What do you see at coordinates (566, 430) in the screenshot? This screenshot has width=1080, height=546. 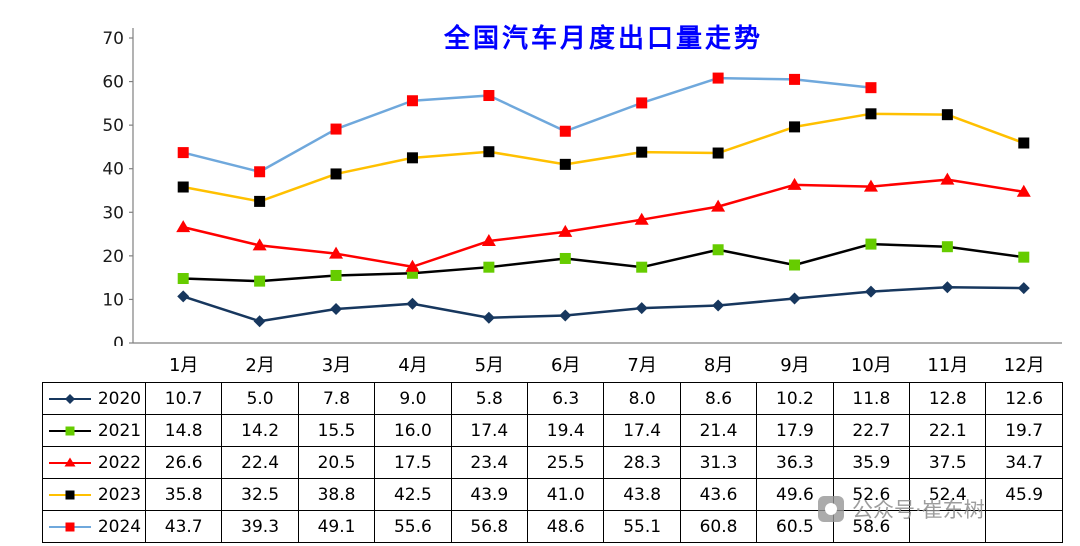 I see `value-cell: 19.4` at bounding box center [566, 430].